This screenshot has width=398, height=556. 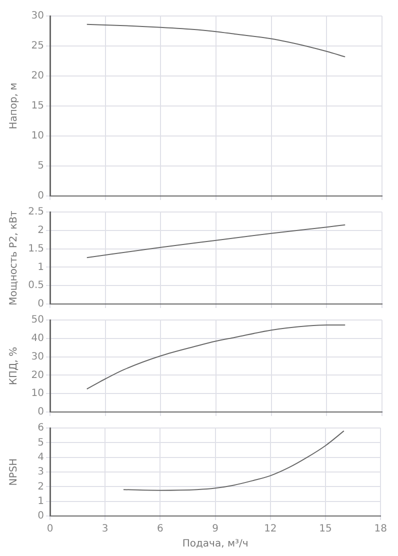 What do you see at coordinates (36, 248) in the screenshot?
I see `y-tick-label: 1.5` at bounding box center [36, 248].